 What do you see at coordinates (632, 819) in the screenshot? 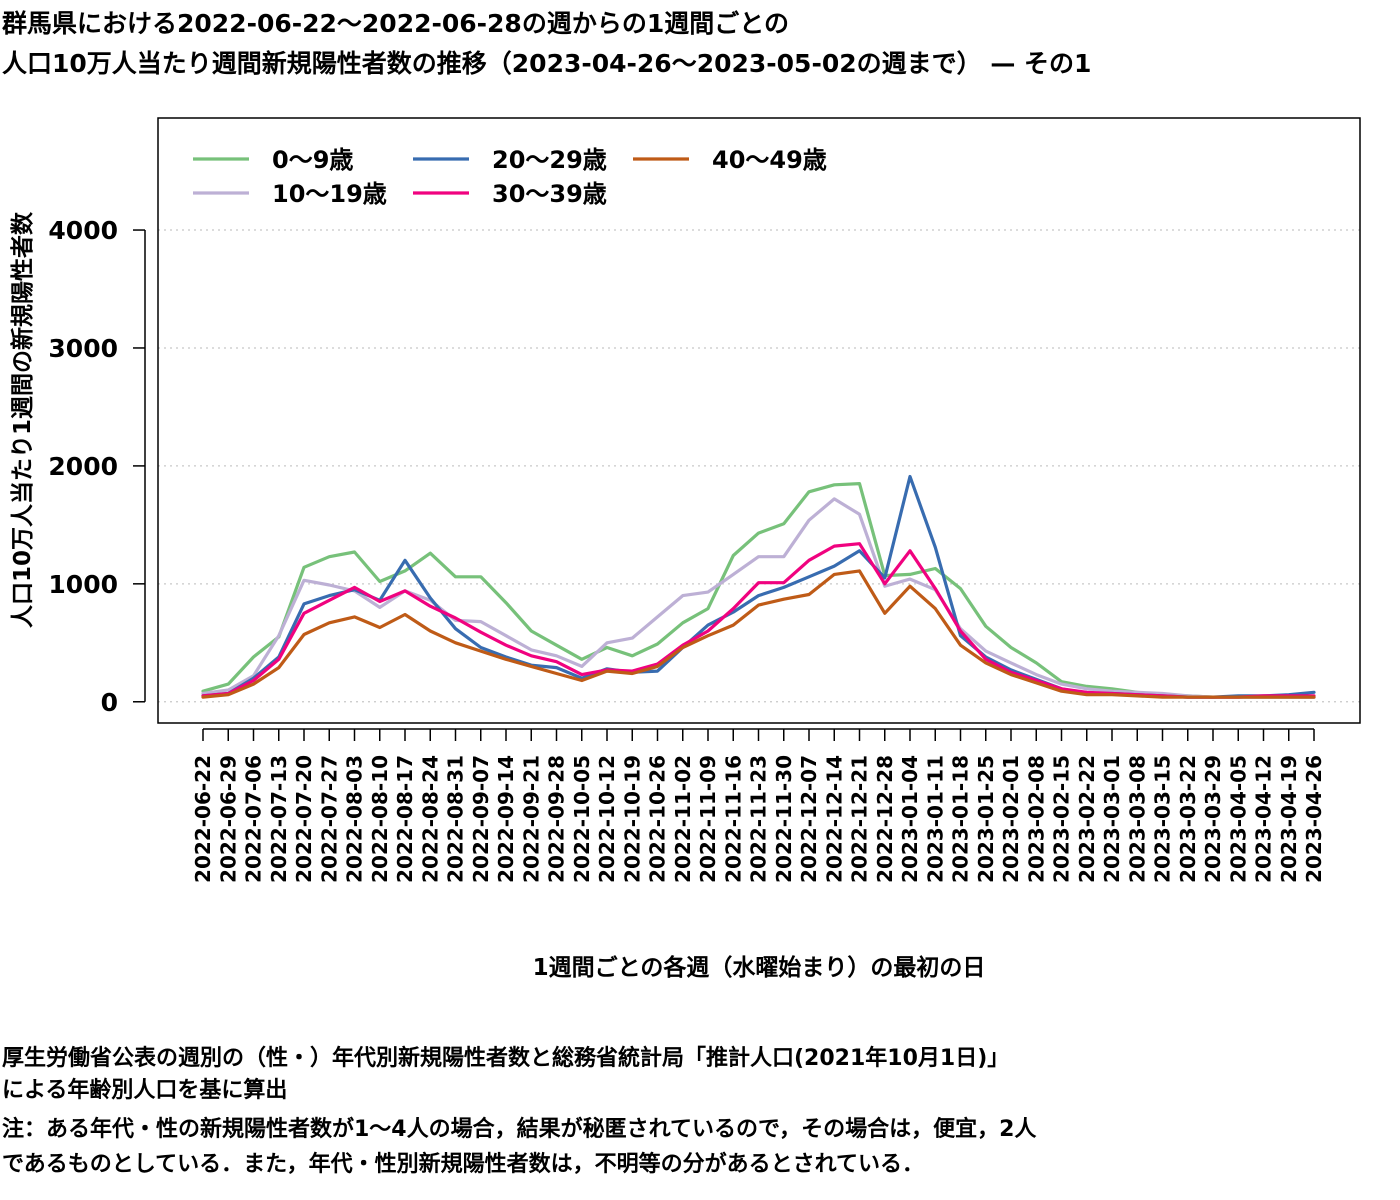
I see `x-tick-label: 2022-10-19` at bounding box center [632, 819].